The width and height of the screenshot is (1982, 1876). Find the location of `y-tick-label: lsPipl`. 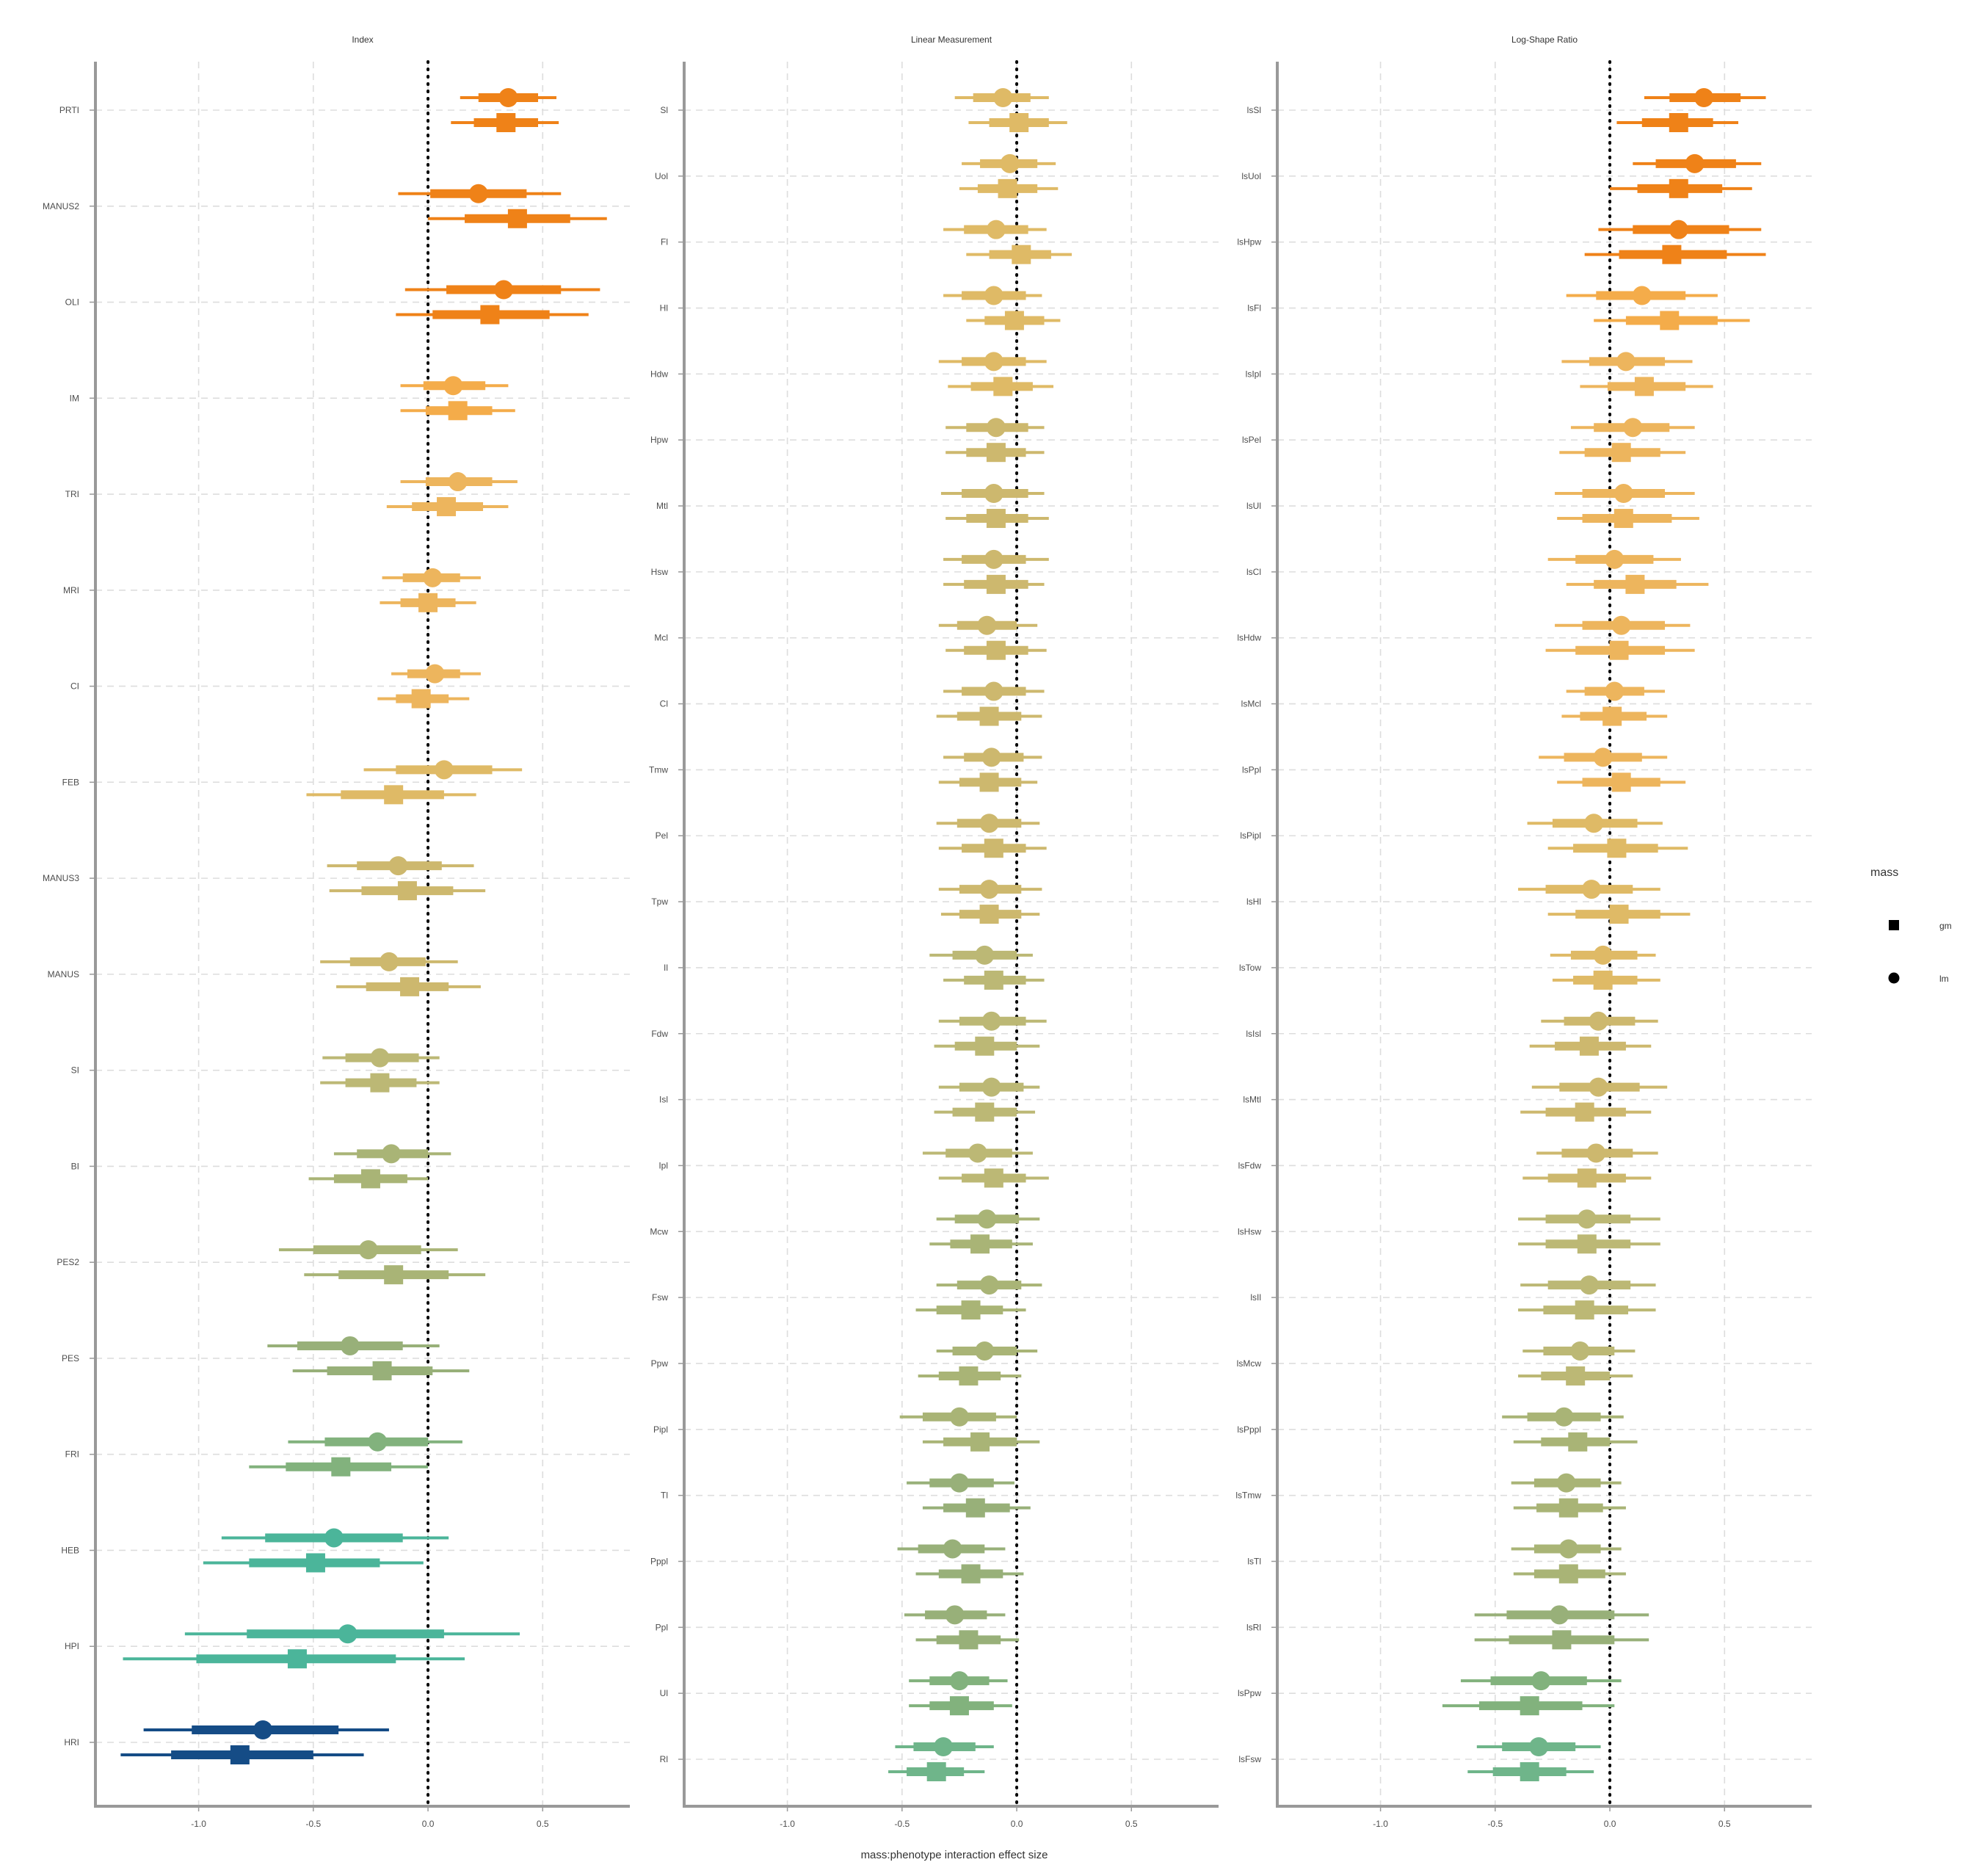

y-tick-label: lsPipl is located at coordinates (1250, 835).